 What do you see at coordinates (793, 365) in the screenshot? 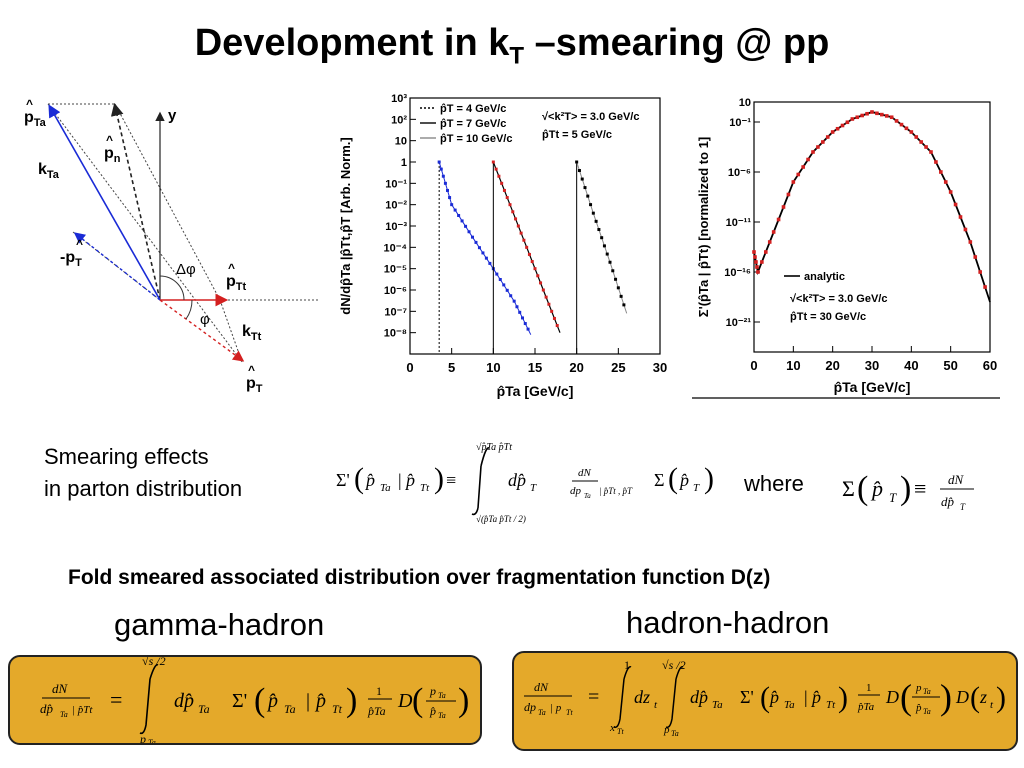
I see `x-tick-label: 10` at bounding box center [793, 365].